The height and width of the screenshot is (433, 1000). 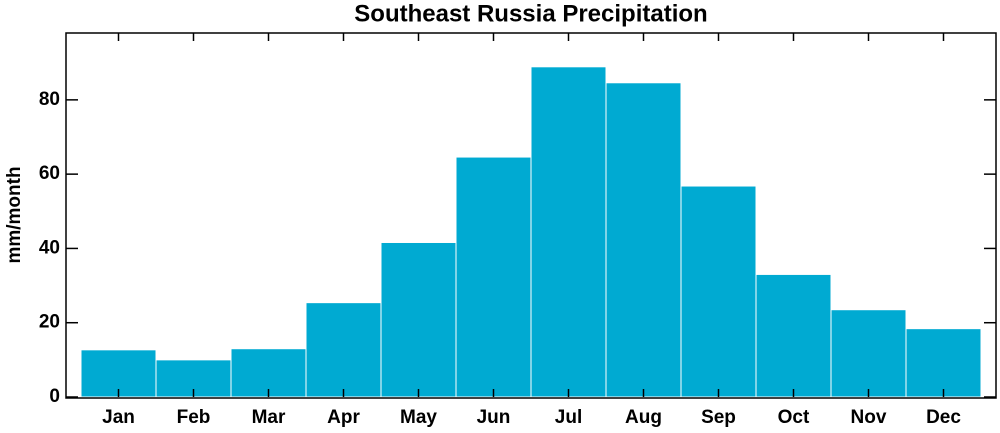 I want to click on x-tick-label: Dec, so click(x=943, y=417).